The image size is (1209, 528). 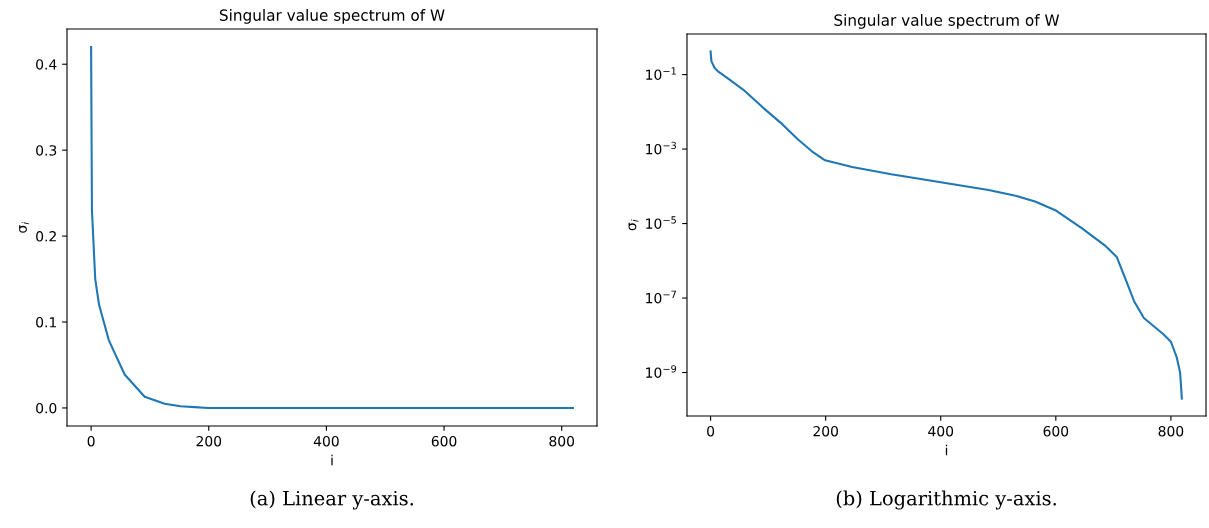 What do you see at coordinates (661, 73) in the screenshot?
I see `y-tick-label: 10$^{−1}$` at bounding box center [661, 73].